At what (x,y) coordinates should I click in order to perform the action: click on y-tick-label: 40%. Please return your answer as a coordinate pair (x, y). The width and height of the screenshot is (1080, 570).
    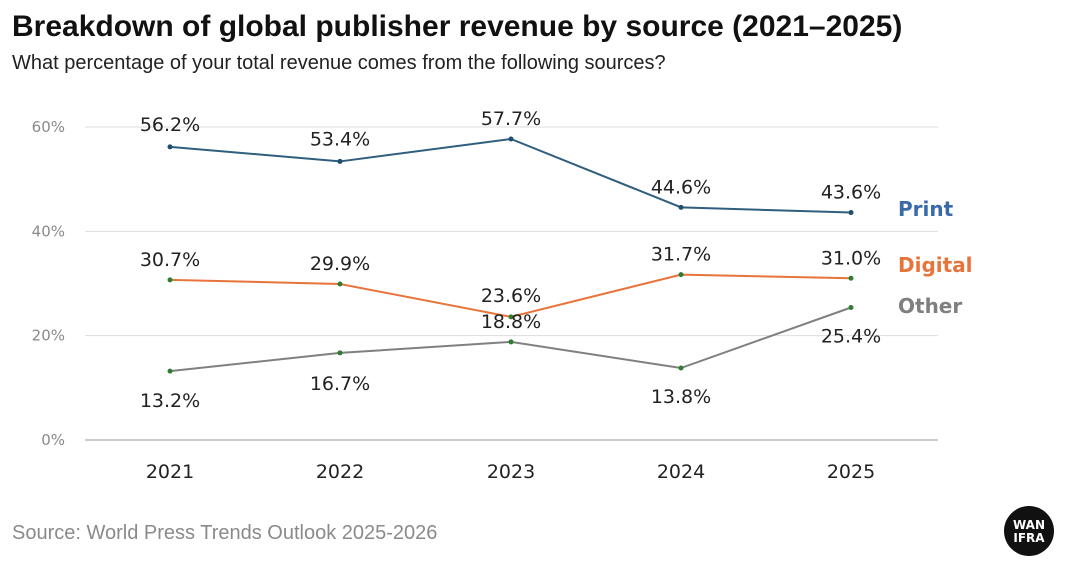
    Looking at the image, I should click on (48, 231).